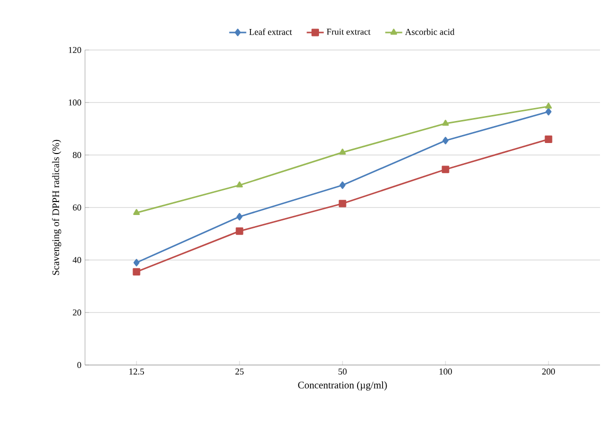  I want to click on y-tick-label: 20, so click(77, 312).